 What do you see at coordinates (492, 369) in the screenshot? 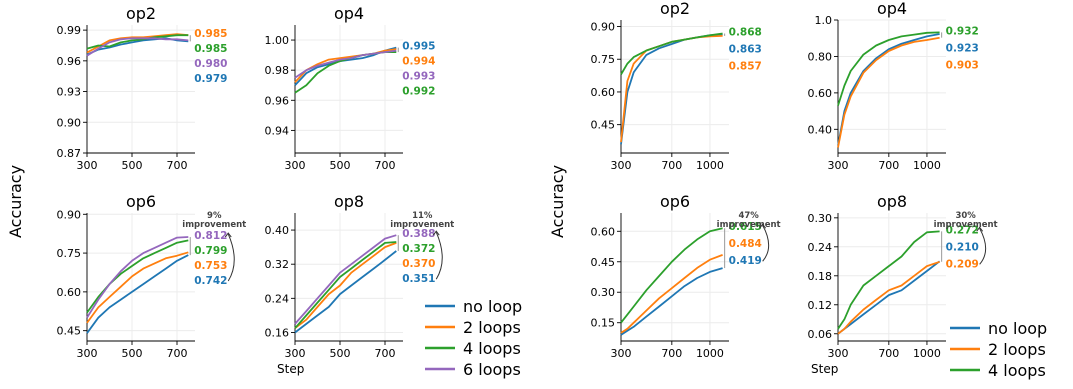
I see `legend-label-6-loops: 6 loops` at bounding box center [492, 369].